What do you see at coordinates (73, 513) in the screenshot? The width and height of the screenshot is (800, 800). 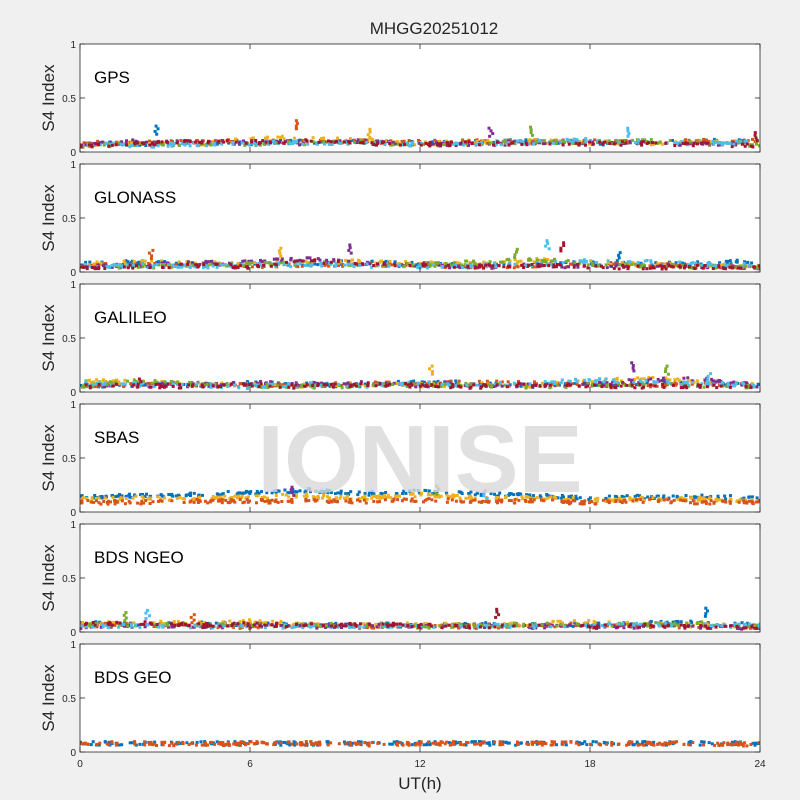 I see `y-tick-label: 0` at bounding box center [73, 513].